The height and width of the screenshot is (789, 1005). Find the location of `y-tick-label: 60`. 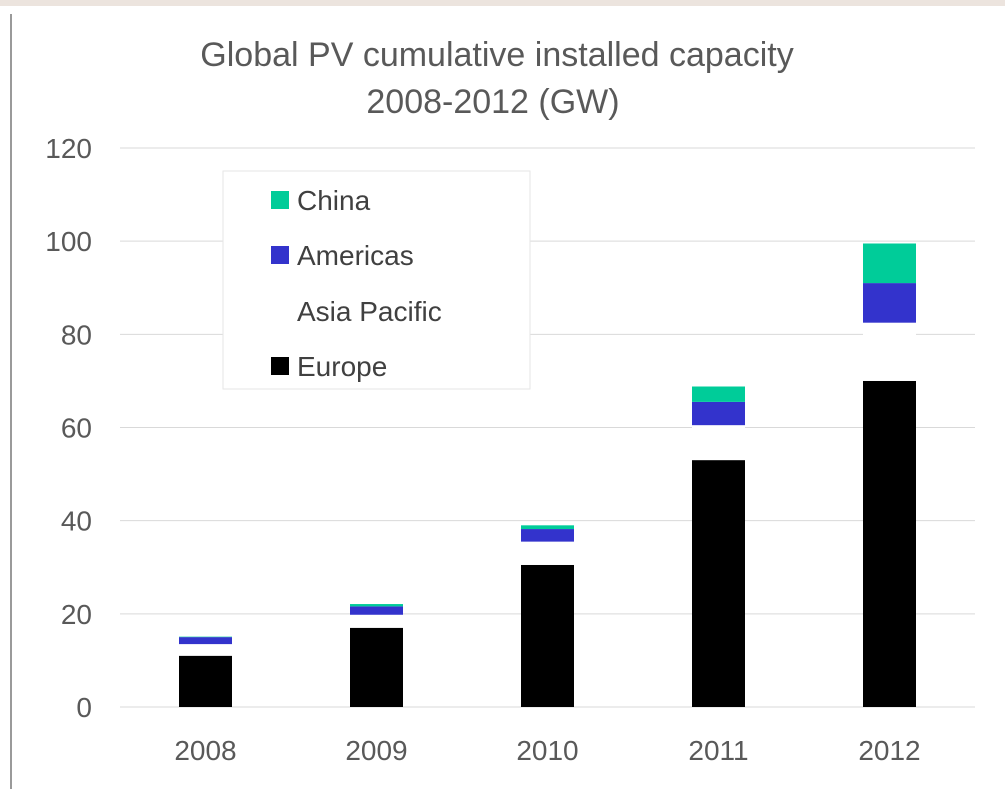

y-tick-label: 60 is located at coordinates (76, 428).